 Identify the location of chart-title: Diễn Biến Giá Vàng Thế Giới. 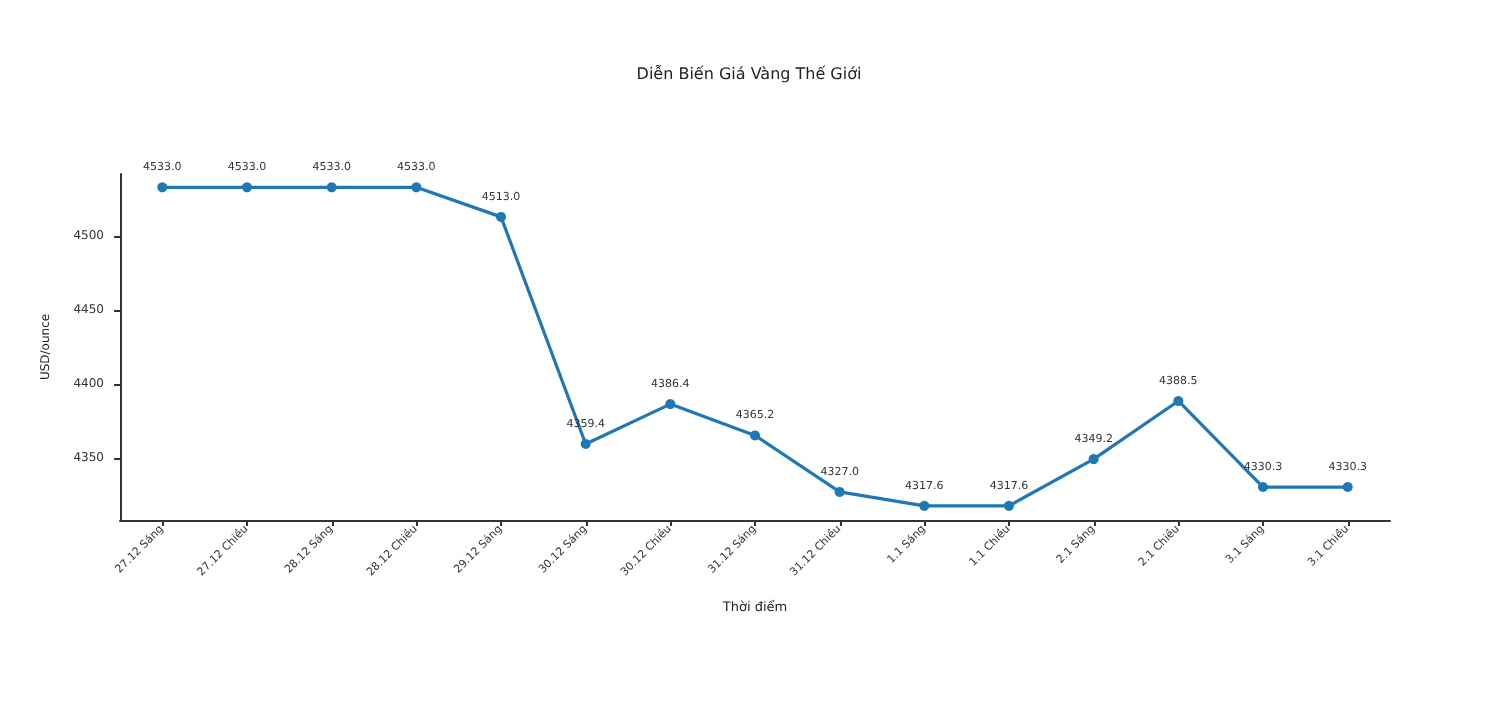
(749, 74).